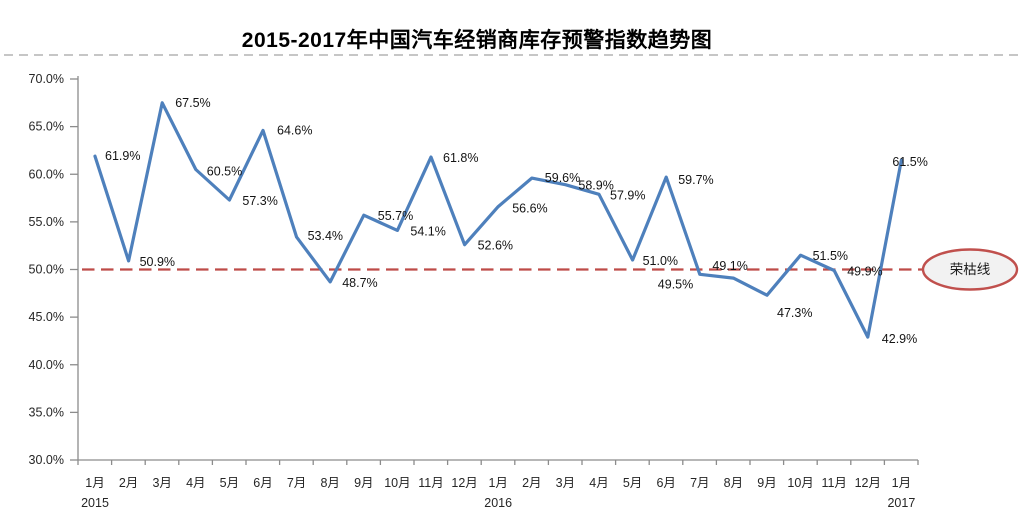 The height and width of the screenshot is (527, 1022). What do you see at coordinates (46, 174) in the screenshot?
I see `y-axis-tick-label: 60.0%` at bounding box center [46, 174].